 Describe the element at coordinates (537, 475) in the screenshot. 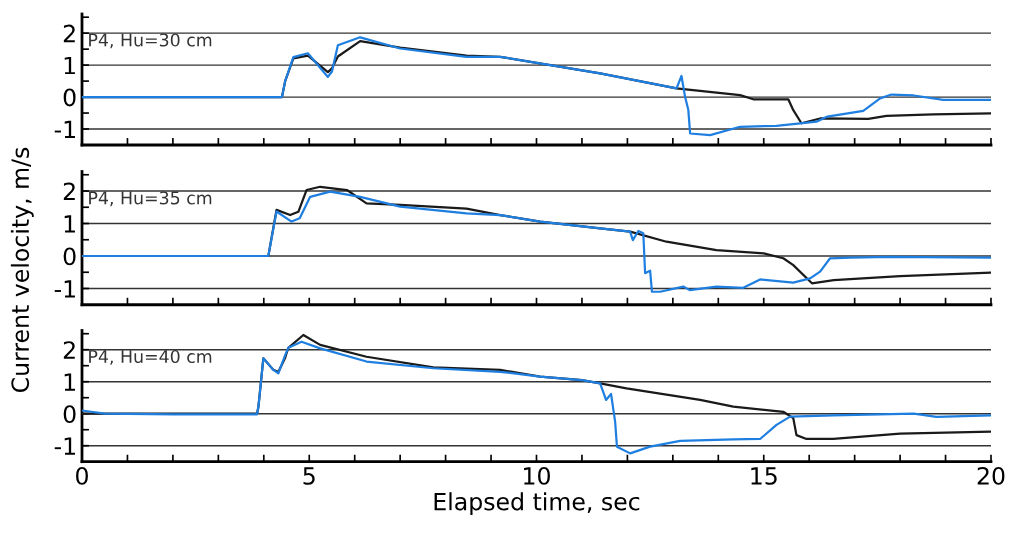

I see `x-tick-label: 10` at that location.